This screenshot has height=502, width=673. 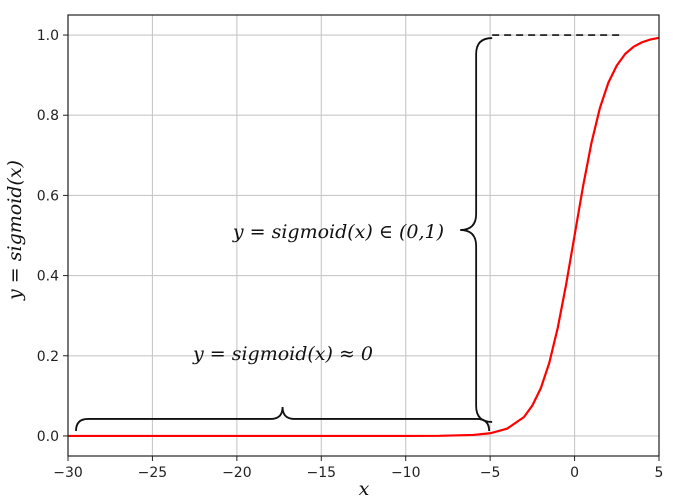 What do you see at coordinates (48, 116) in the screenshot?
I see `y-tick-label: 0.8` at bounding box center [48, 116].